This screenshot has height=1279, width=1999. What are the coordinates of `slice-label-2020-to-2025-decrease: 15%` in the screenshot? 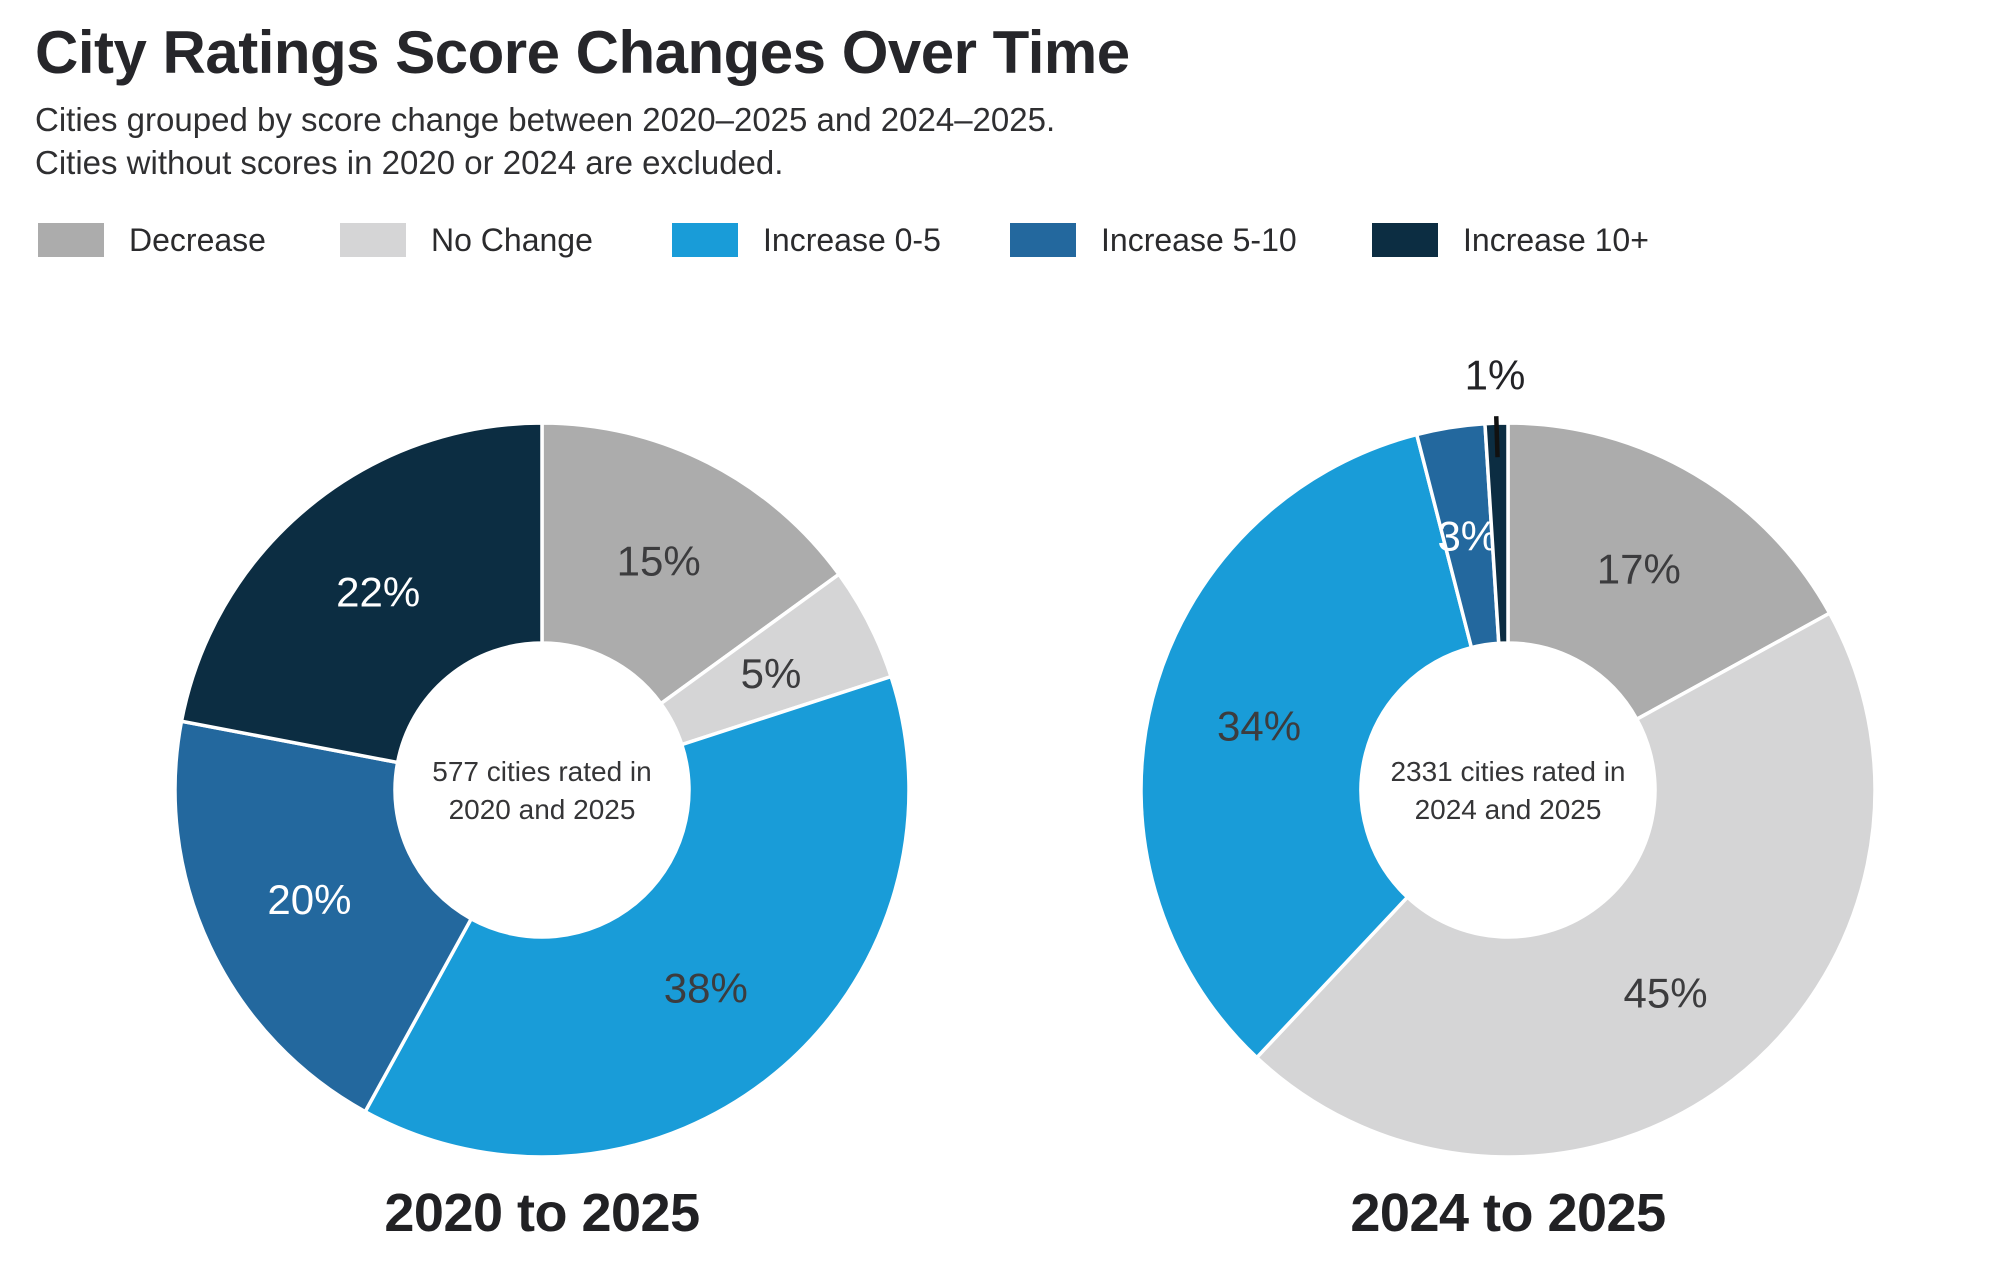 It's located at (659, 561).